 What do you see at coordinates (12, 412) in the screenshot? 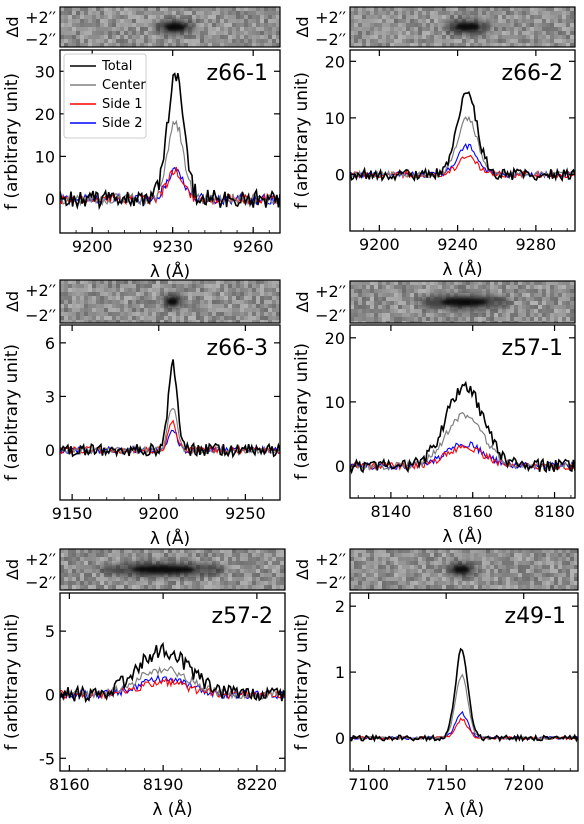
I see `y-axis-label: f (arbitrary unit)` at bounding box center [12, 412].